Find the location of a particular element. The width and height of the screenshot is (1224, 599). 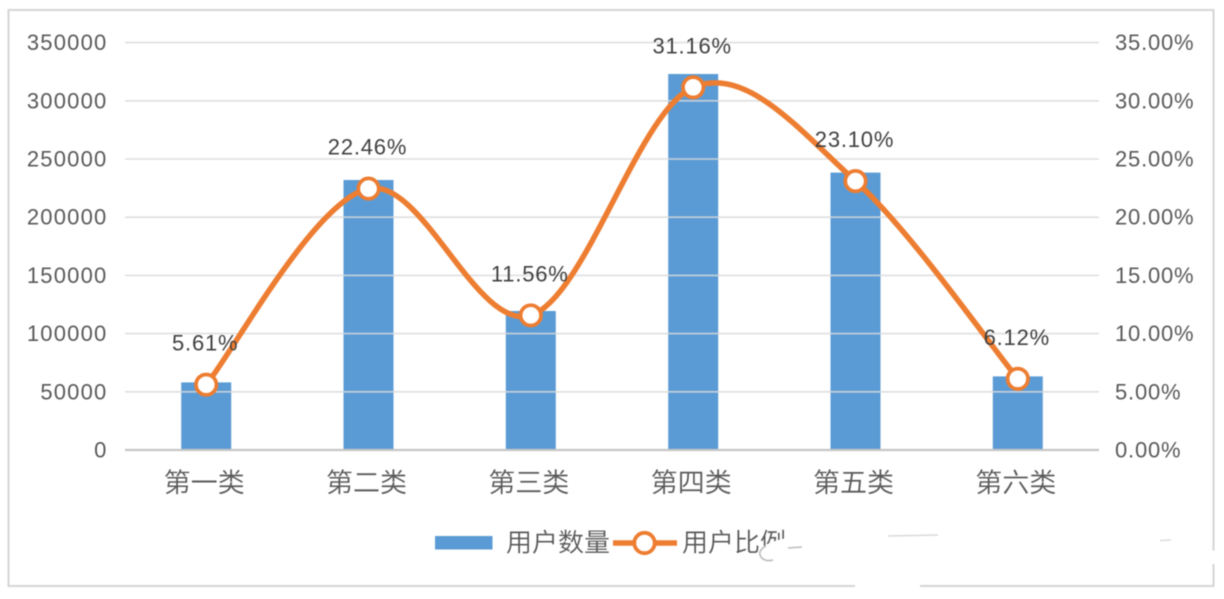

svg-text: 35.00% is located at coordinates (1154, 42).